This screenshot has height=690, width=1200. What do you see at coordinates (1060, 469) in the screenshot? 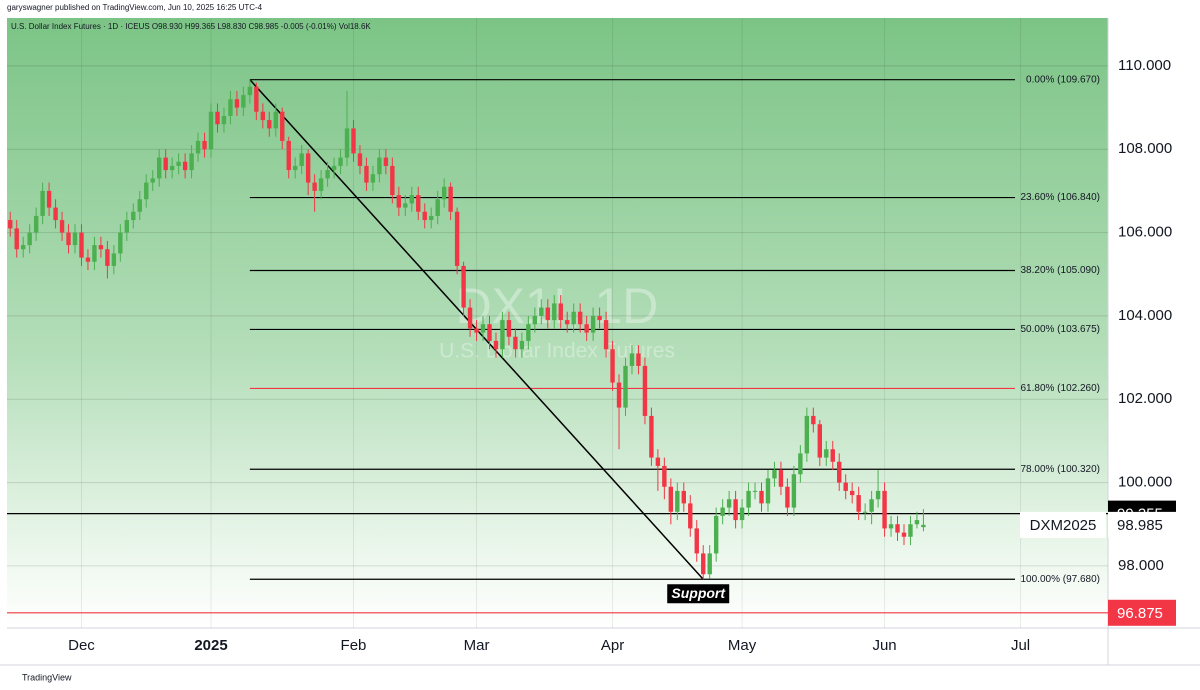
I see `fib-label: 78.00% (100.320)` at bounding box center [1060, 469].